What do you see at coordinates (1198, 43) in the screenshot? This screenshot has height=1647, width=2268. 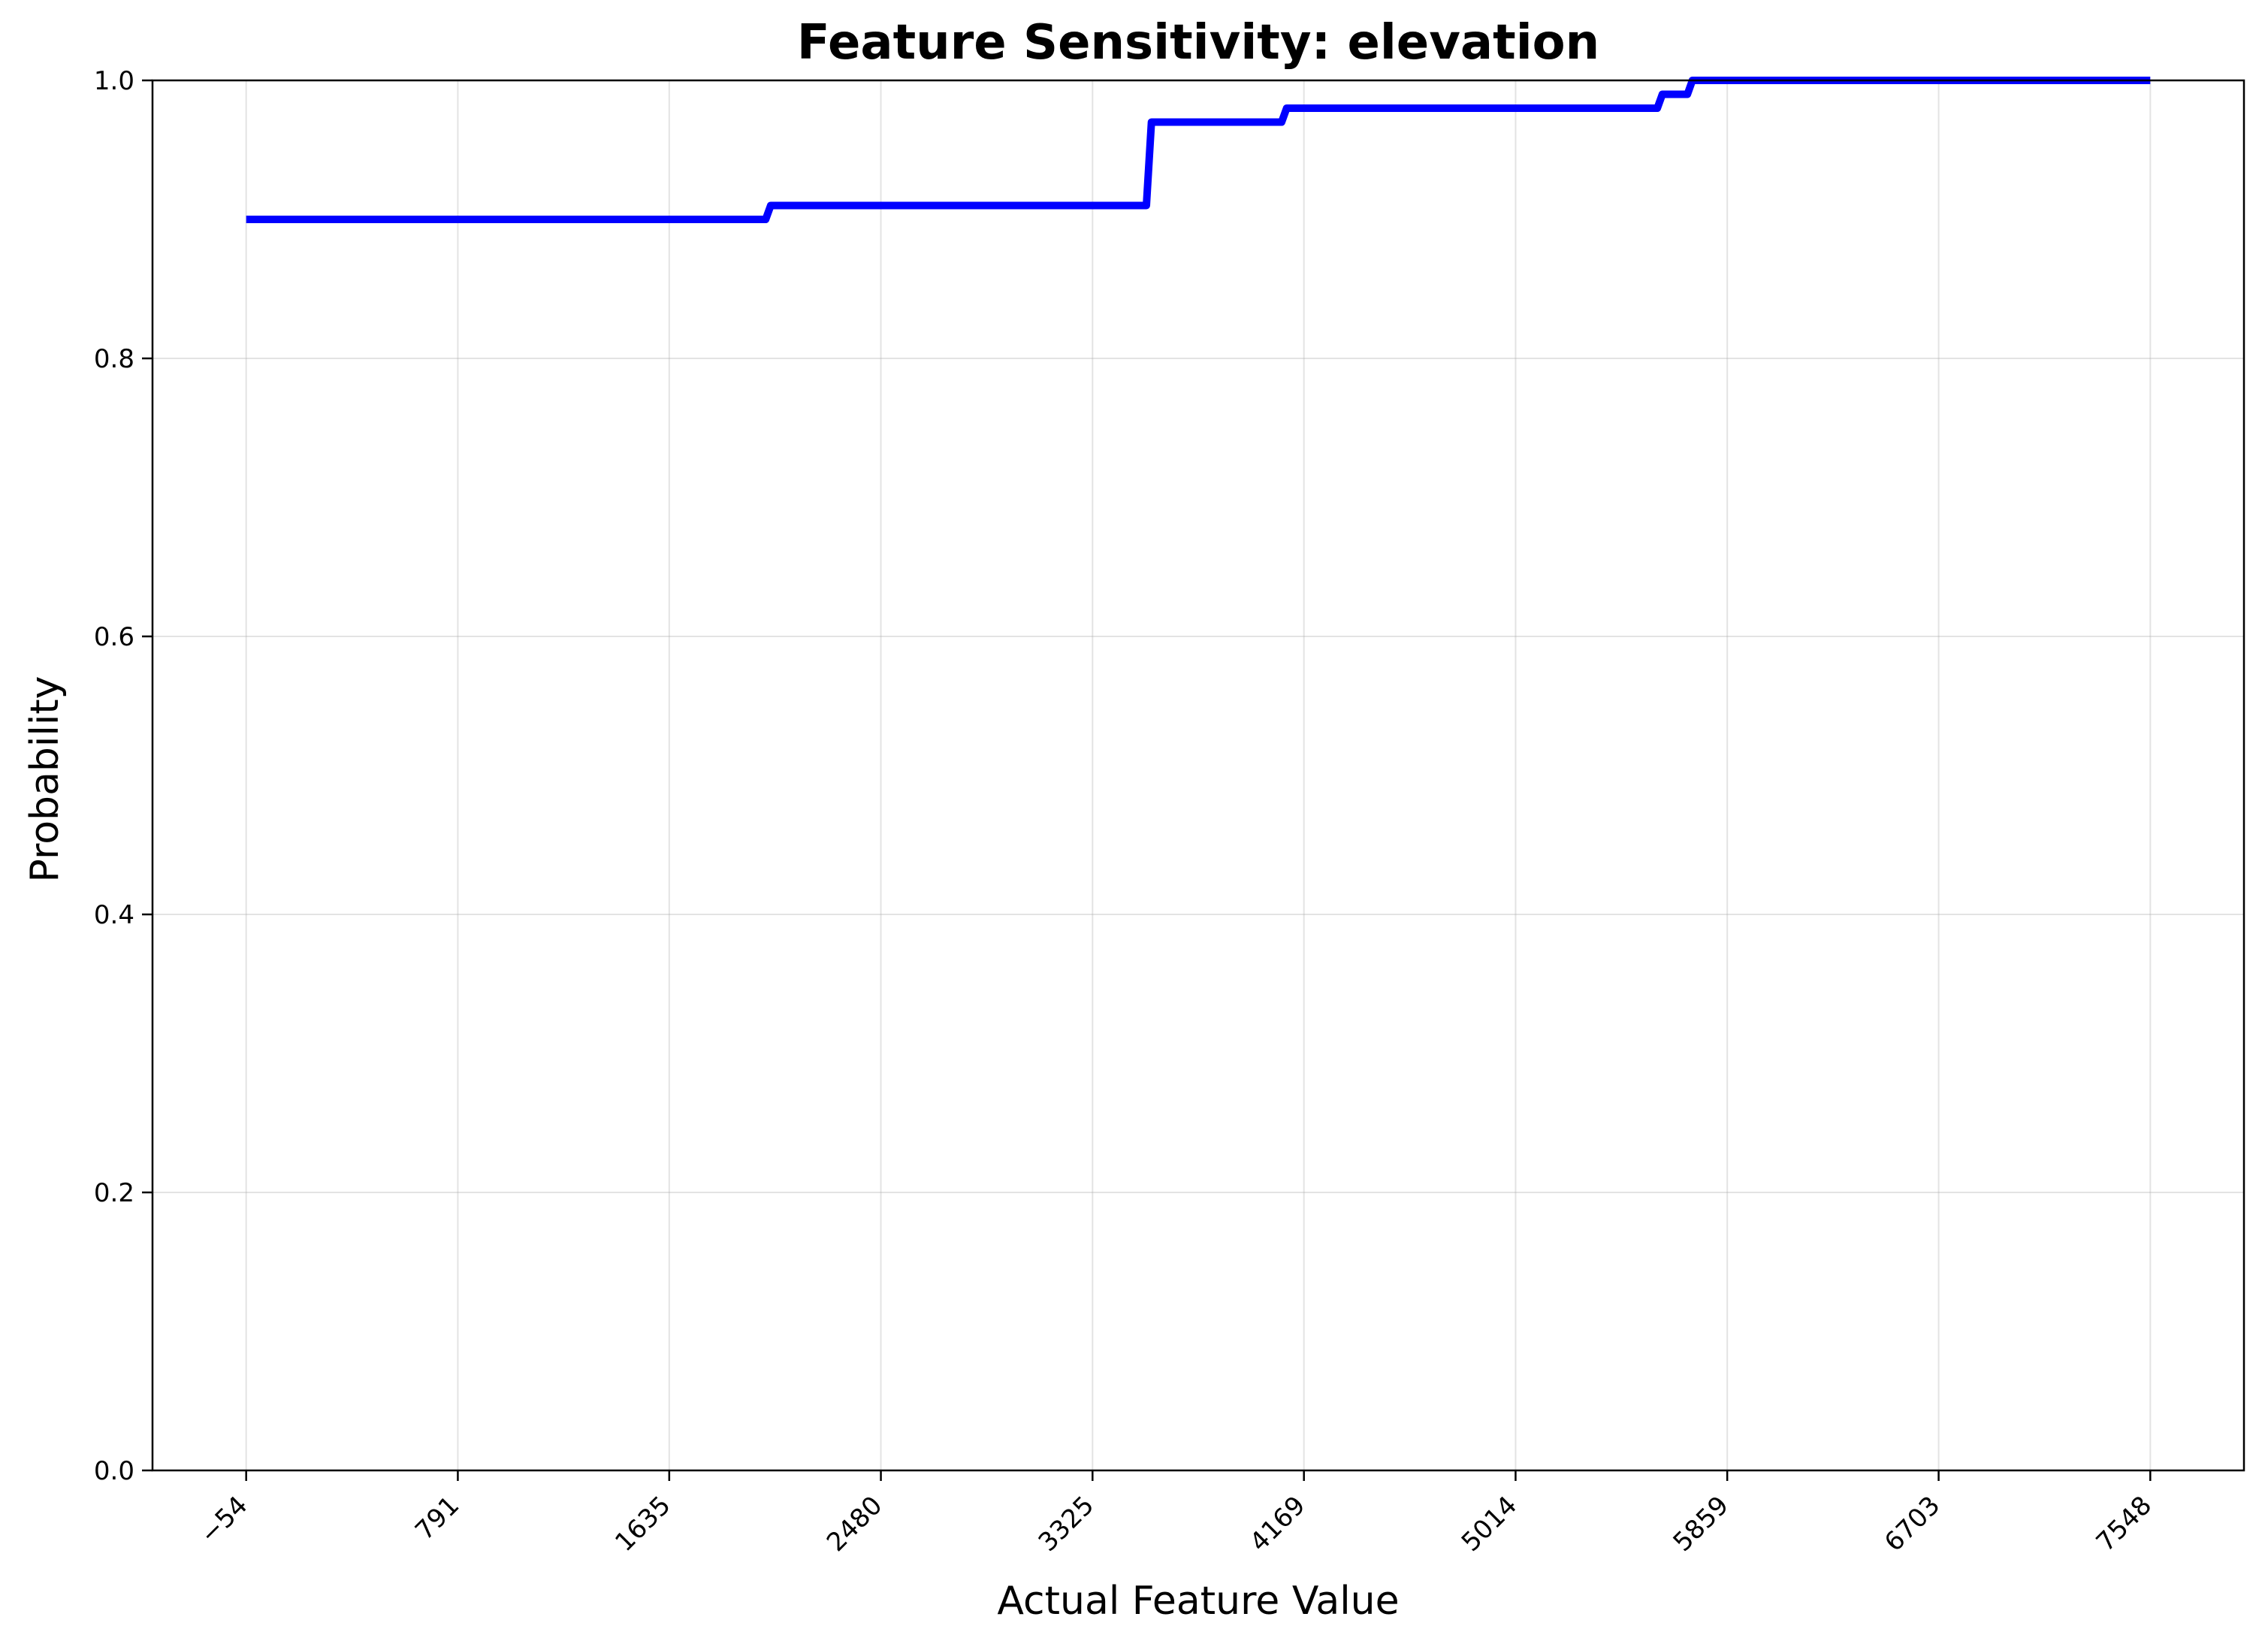 I see `chart-title: Feature Sensitivity: elevation` at bounding box center [1198, 43].